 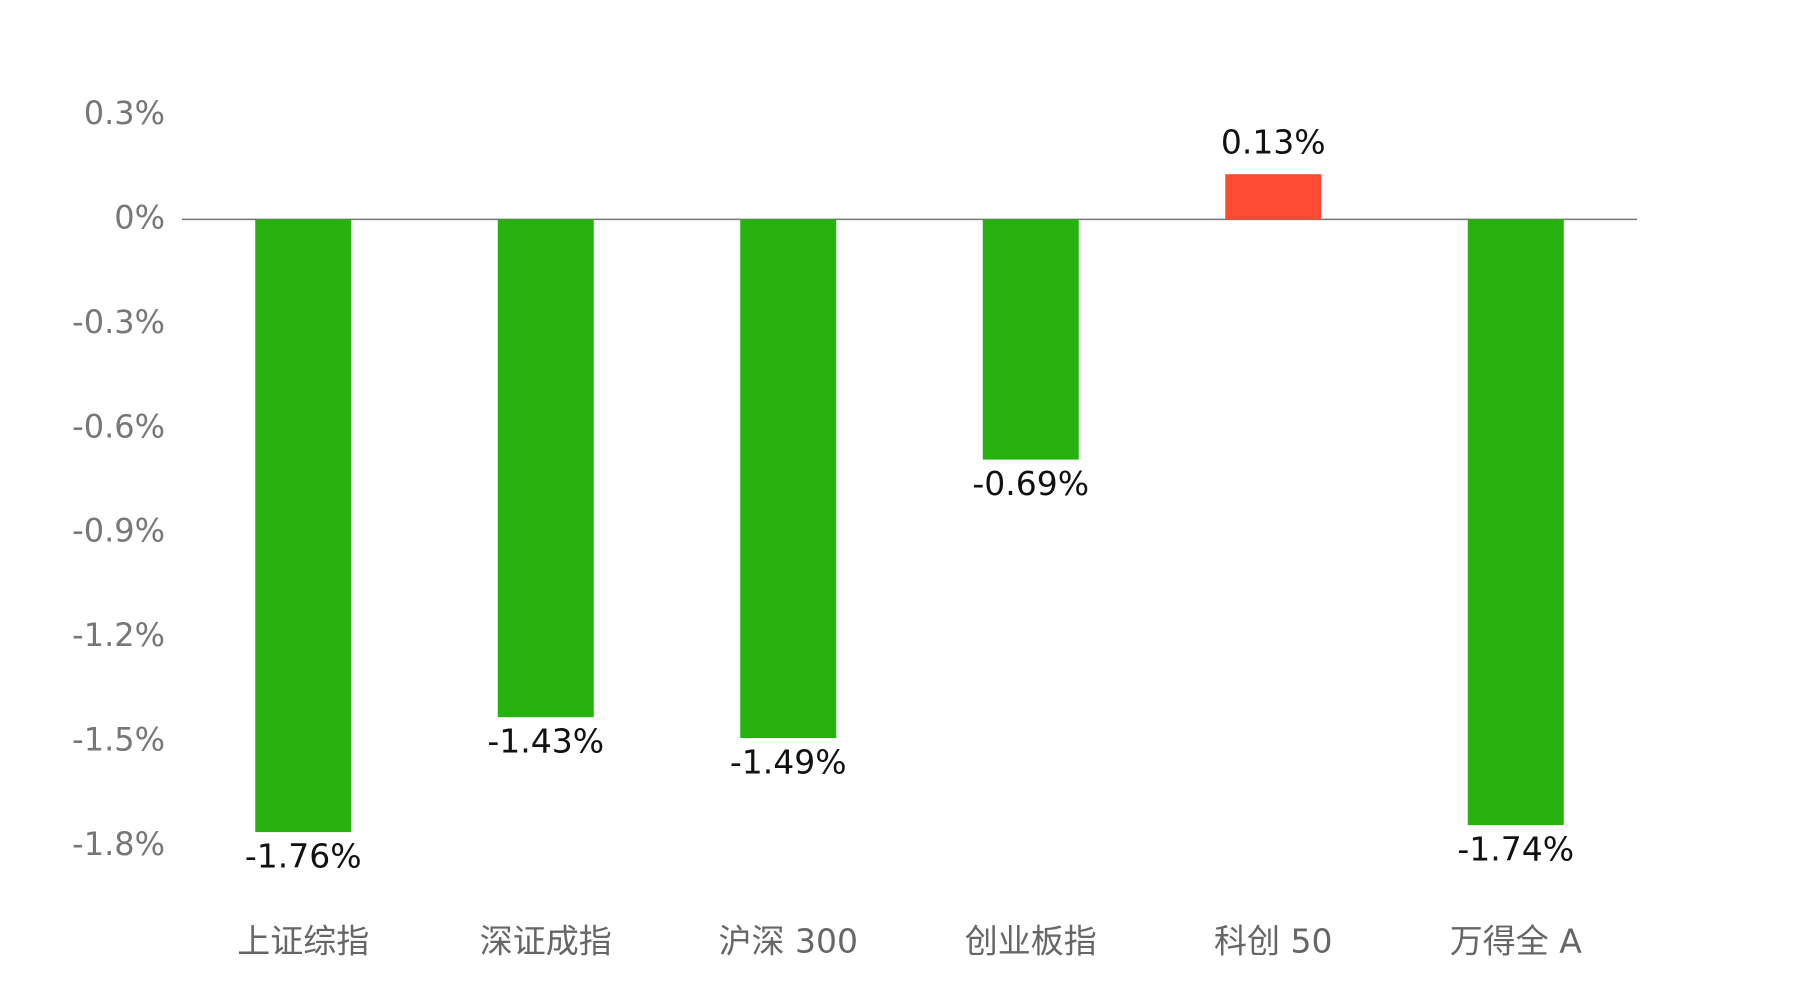 What do you see at coordinates (118, 740) in the screenshot?
I see `y-tick-label: -1.5%` at bounding box center [118, 740].